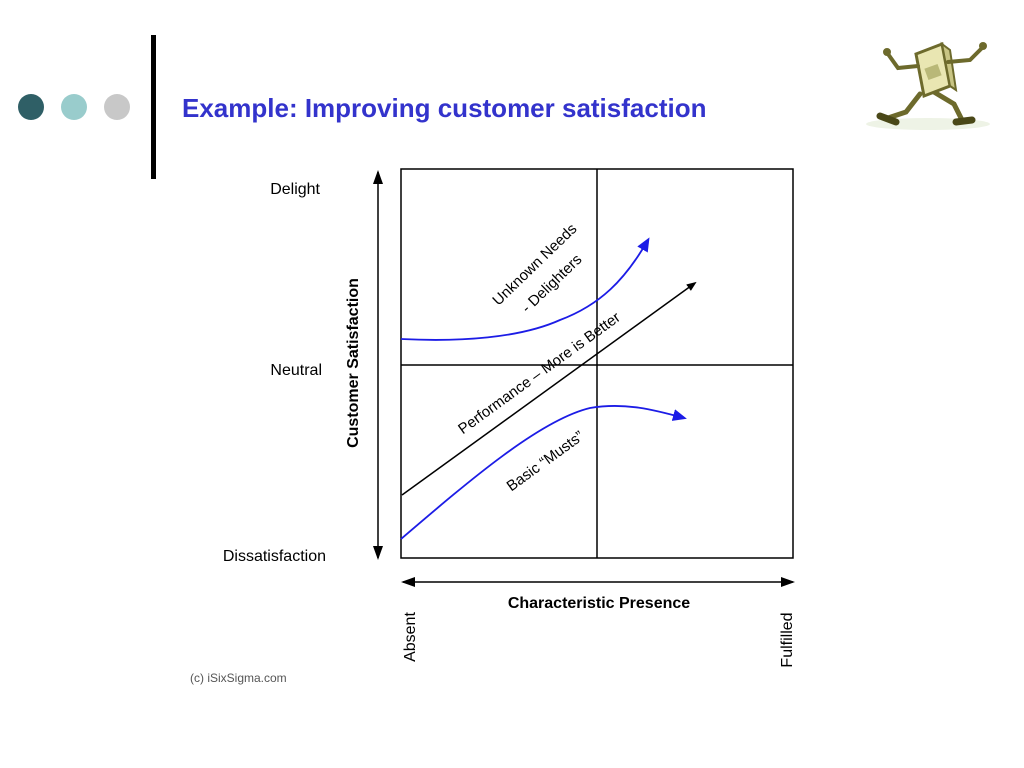 Image resolution: width=1024 pixels, height=768 pixels. What do you see at coordinates (31, 107) in the screenshot?
I see `decor-dot-dark` at bounding box center [31, 107].